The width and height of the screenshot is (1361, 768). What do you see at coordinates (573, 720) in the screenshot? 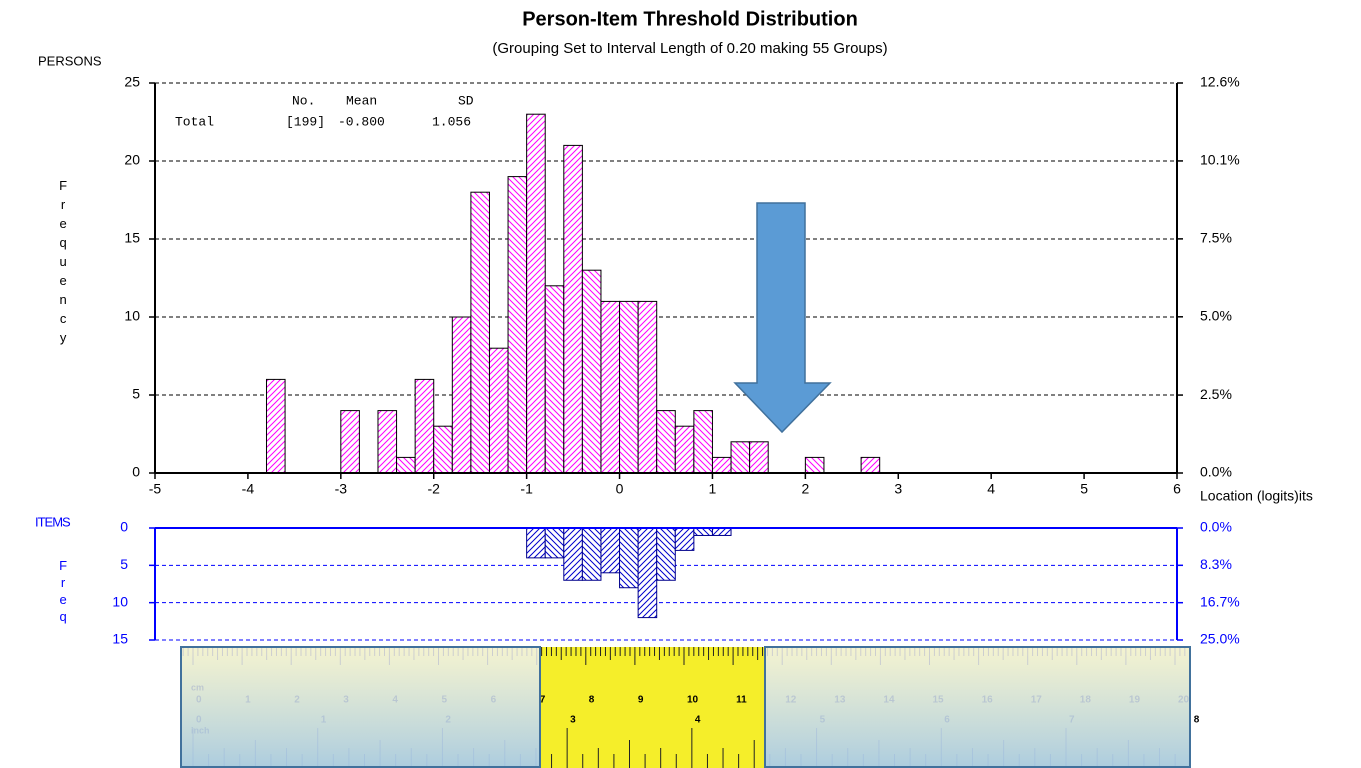
I see `ruler-inch-label: 3` at bounding box center [573, 720].